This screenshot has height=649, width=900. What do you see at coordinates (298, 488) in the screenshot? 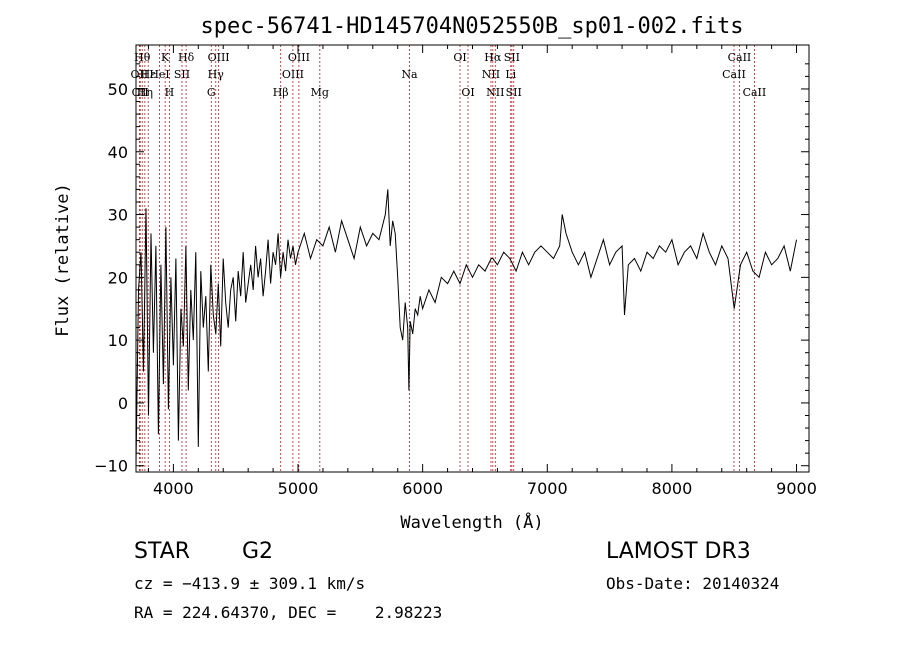
I see `x-tick-label: 5000` at bounding box center [298, 488].